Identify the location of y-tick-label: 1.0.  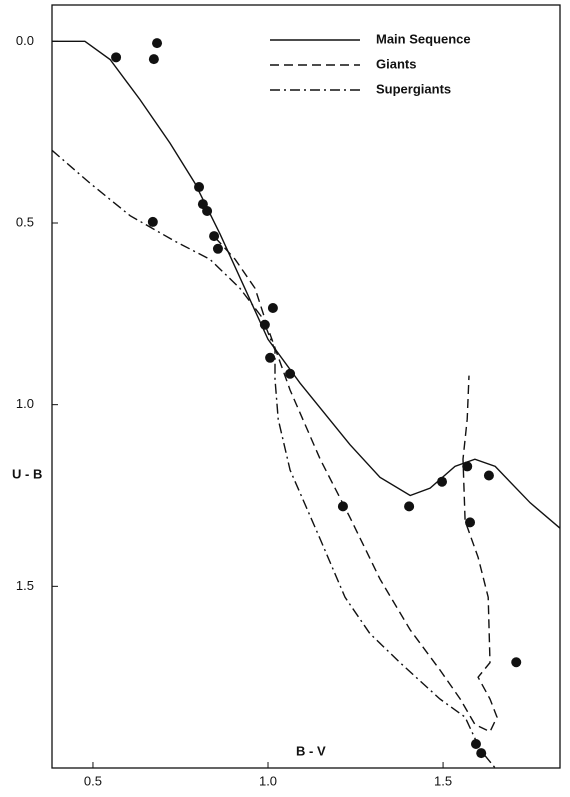
(25, 403).